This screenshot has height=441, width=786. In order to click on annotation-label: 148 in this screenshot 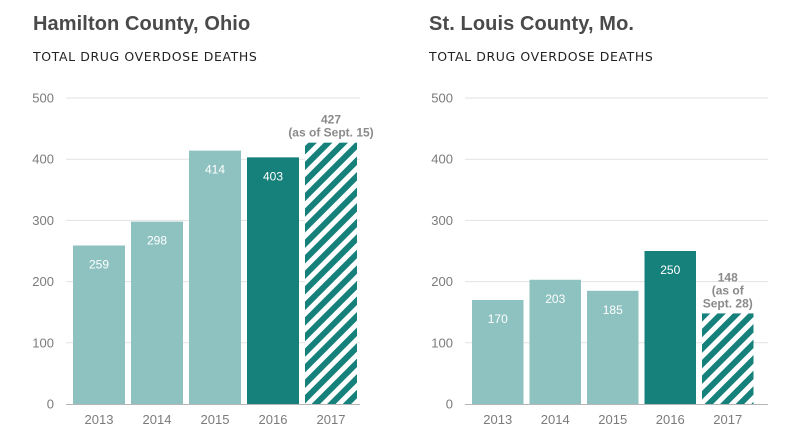, I will do `click(728, 277)`.